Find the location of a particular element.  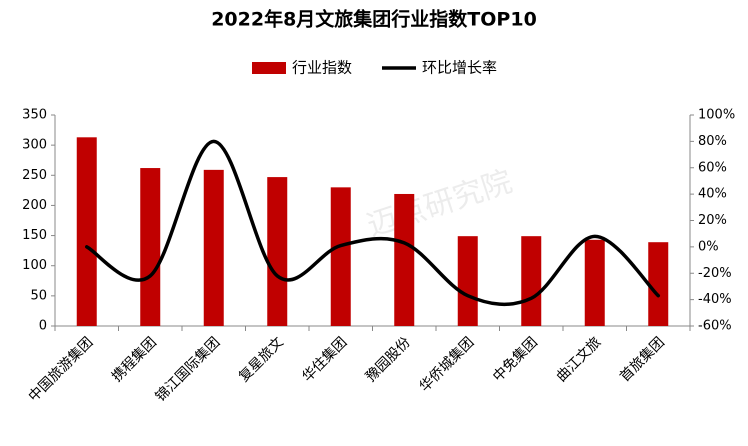

y-tick-label: 50 is located at coordinates (38, 295).